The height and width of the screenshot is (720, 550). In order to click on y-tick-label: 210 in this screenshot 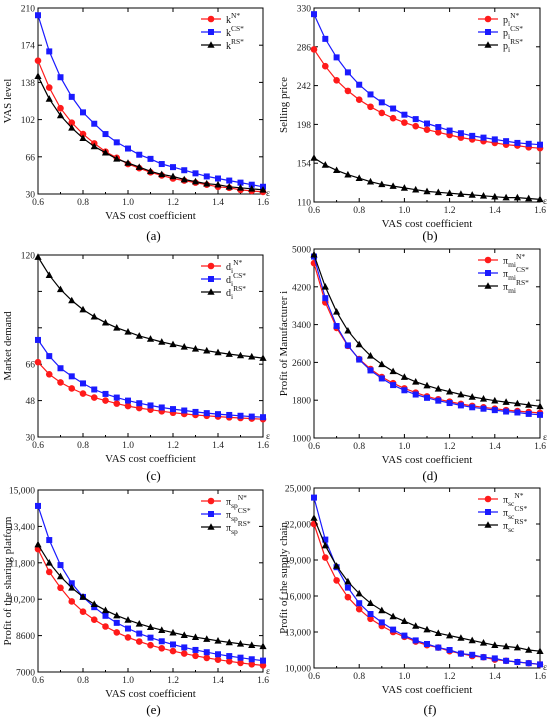, I will do `click(28, 10)`.